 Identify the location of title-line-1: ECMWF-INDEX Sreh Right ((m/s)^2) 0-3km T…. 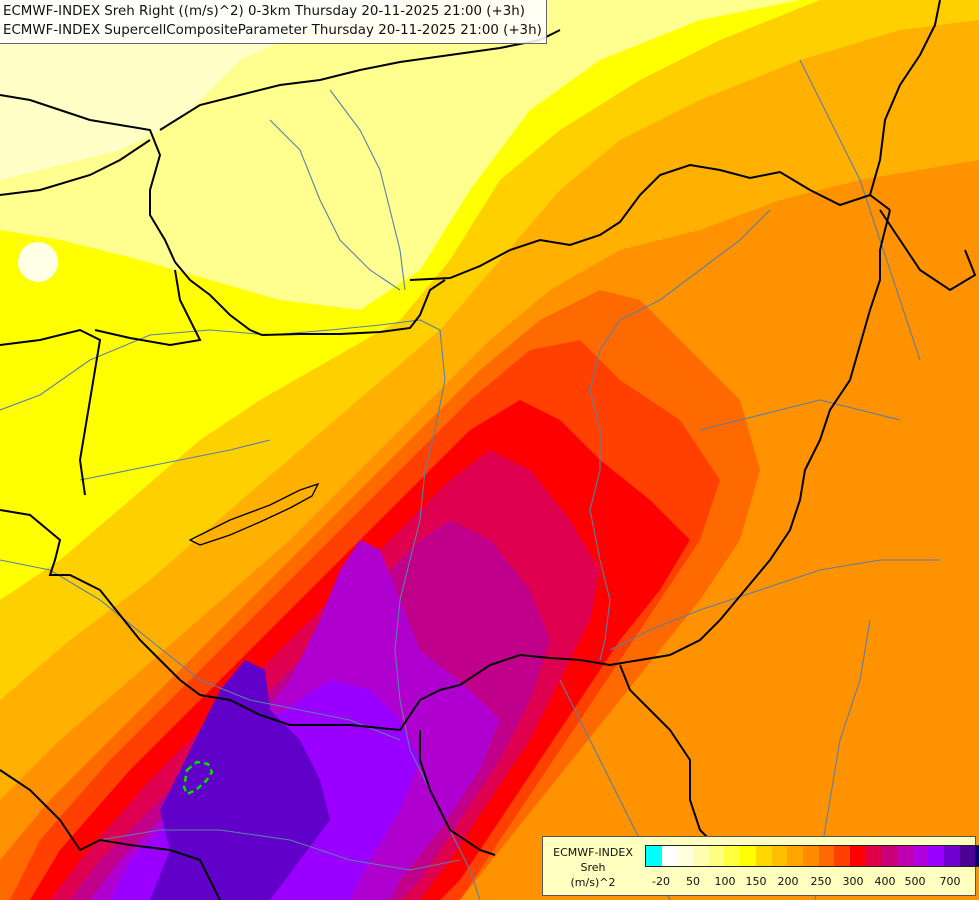
(264, 11).